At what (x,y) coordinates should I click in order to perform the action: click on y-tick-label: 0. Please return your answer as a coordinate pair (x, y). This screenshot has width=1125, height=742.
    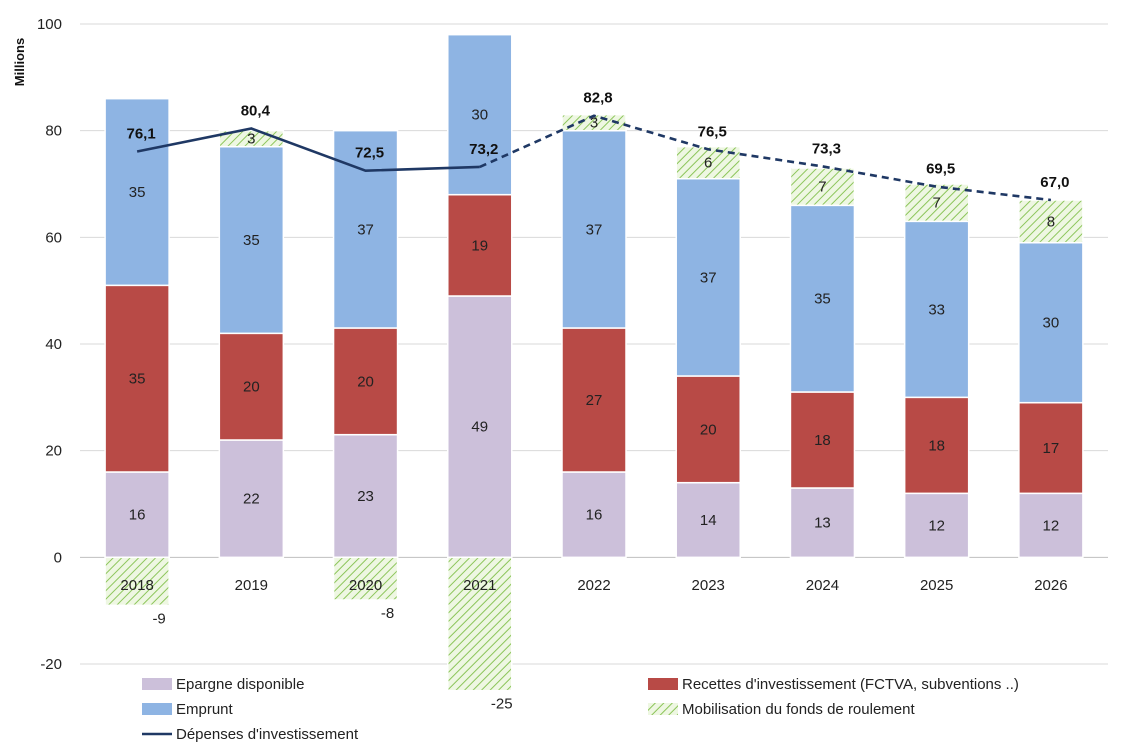
    Looking at the image, I should click on (58, 557).